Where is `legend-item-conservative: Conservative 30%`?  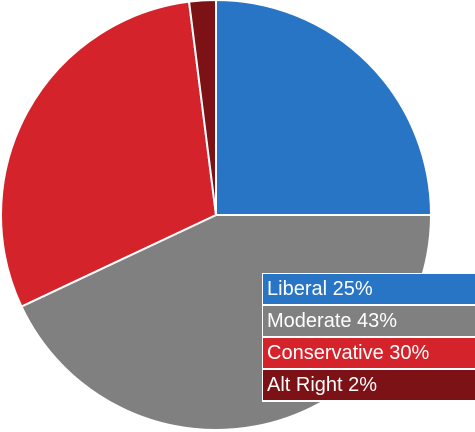
legend-item-conservative: Conservative 30% is located at coordinates (369, 354).